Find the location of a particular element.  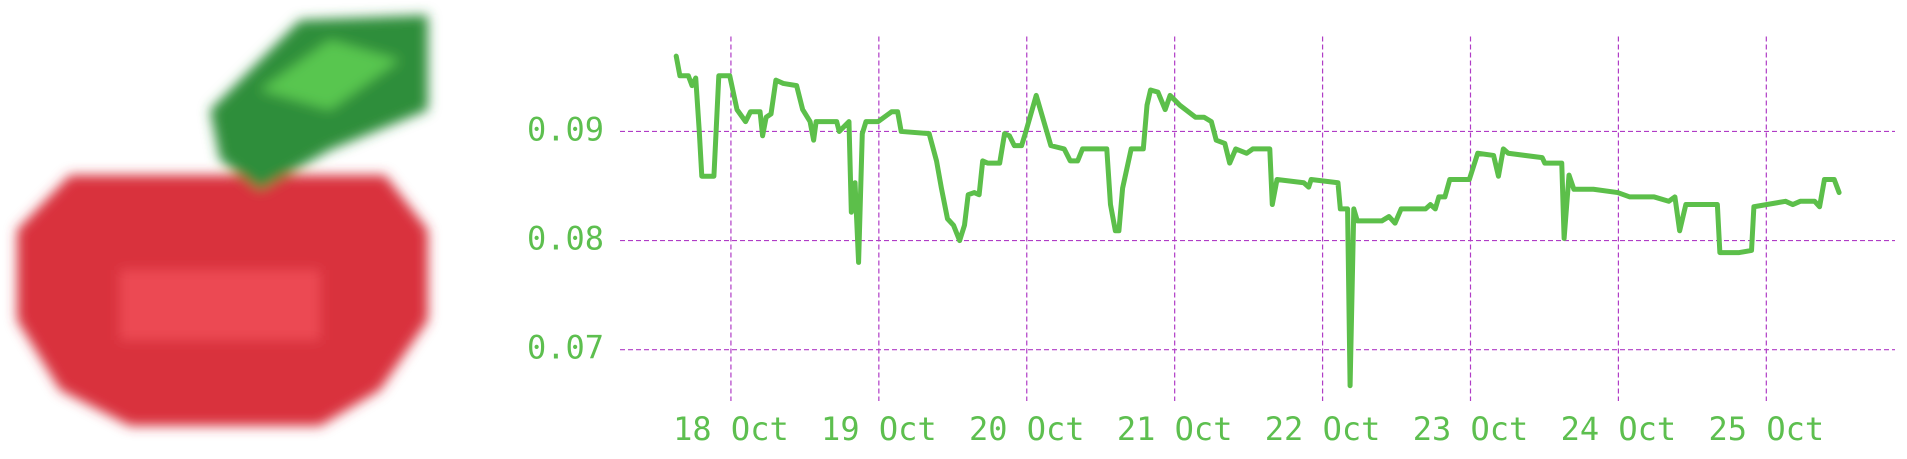

leaf-highlight is located at coordinates (330, 75).